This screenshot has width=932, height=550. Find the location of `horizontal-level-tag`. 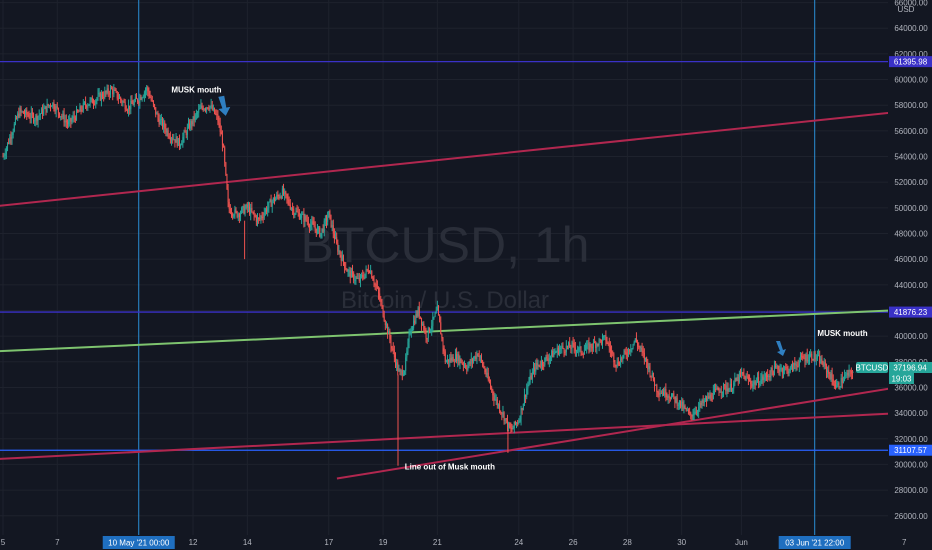

horizontal-level-tag is located at coordinates (910, 312).